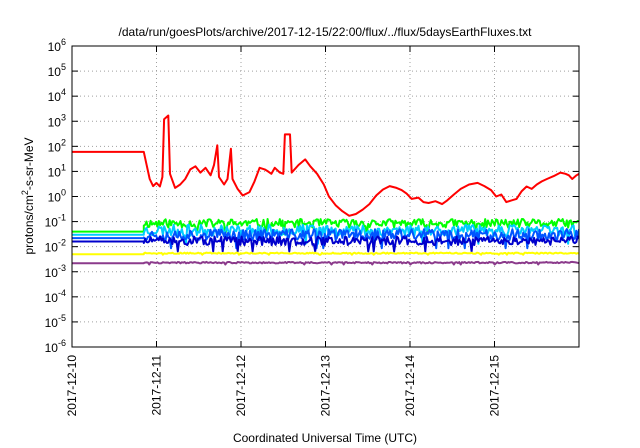 Image resolution: width=640 pixels, height=448 pixels. I want to click on y-axis-label-part: protons/cm, so click(29, 224).